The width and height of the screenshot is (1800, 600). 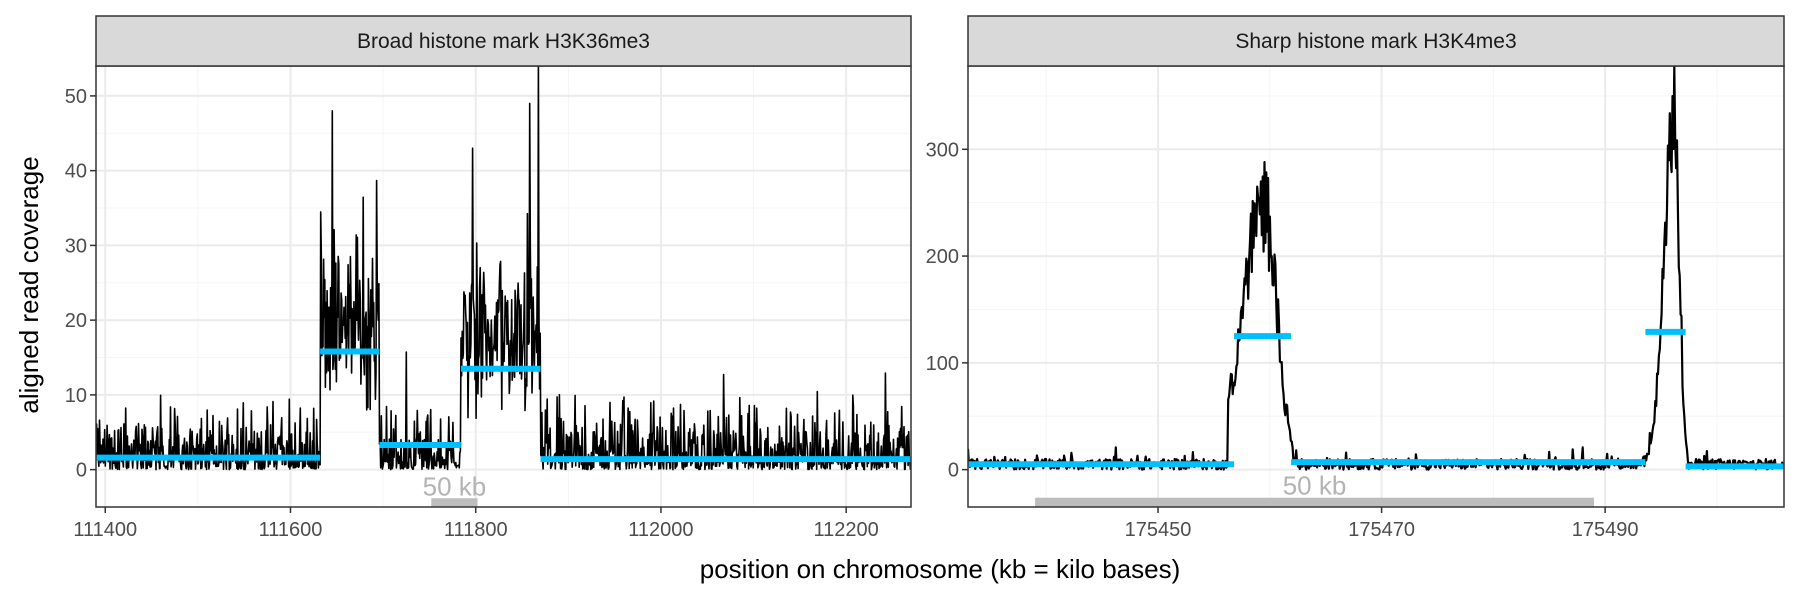 What do you see at coordinates (105, 530) in the screenshot?
I see `x-tick-label: 111400` at bounding box center [105, 530].